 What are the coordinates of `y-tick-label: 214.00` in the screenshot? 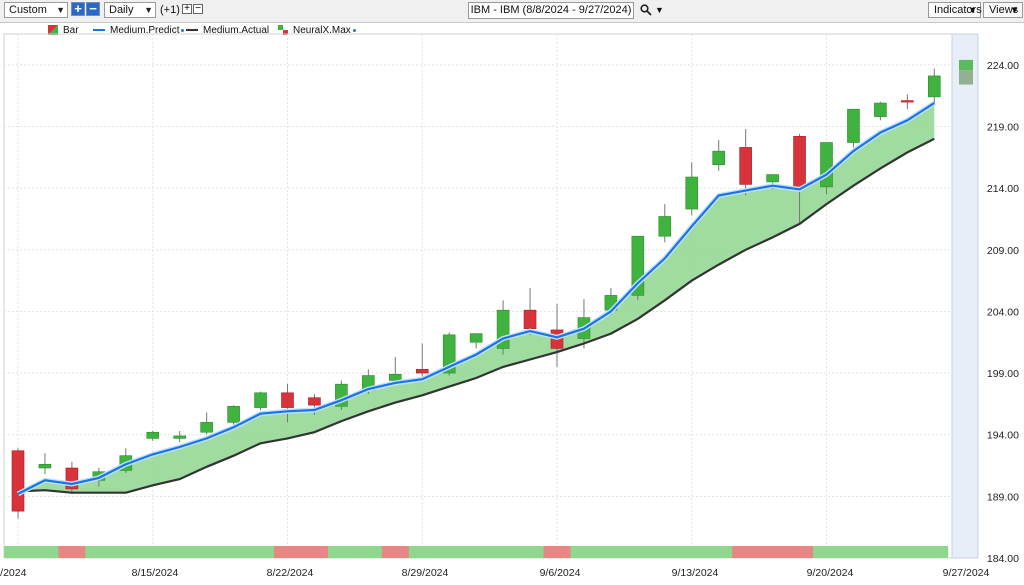 It's located at (1003, 189).